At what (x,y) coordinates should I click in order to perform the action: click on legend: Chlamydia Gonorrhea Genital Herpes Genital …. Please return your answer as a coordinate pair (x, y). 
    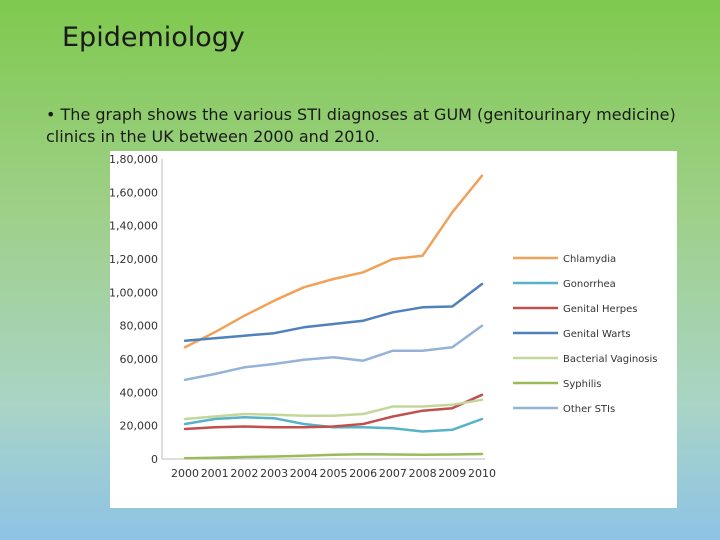
    Looking at the image, I should click on (585, 334).